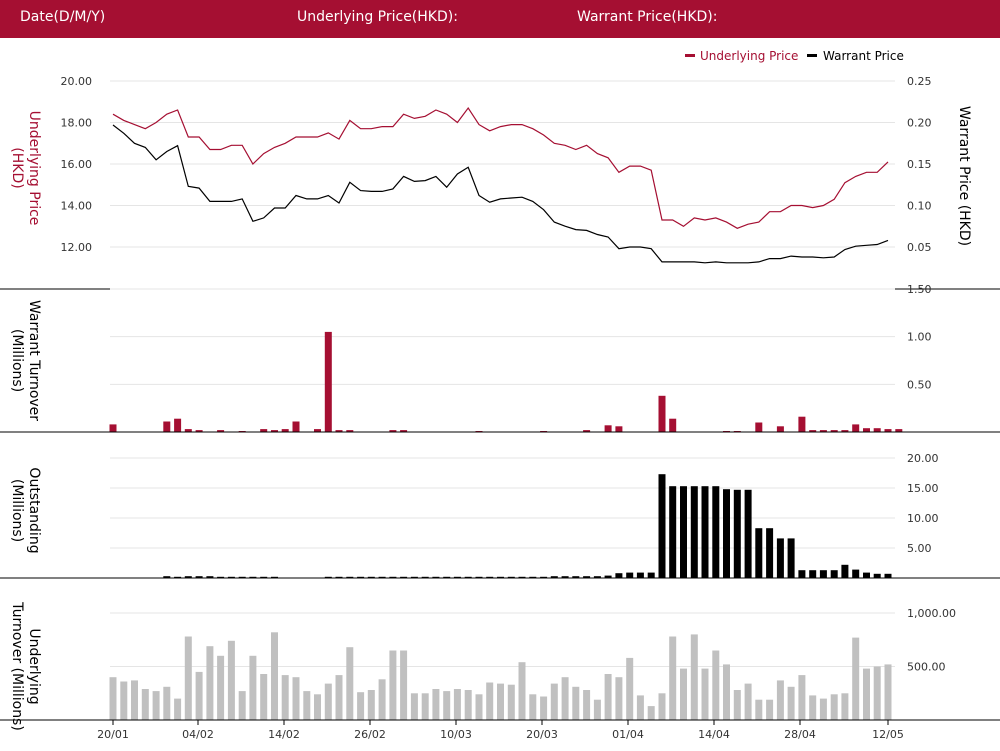 This screenshot has width=1000, height=751. I want to click on y-axis-label-right: Warrant Price (HKD), so click(964, 176).